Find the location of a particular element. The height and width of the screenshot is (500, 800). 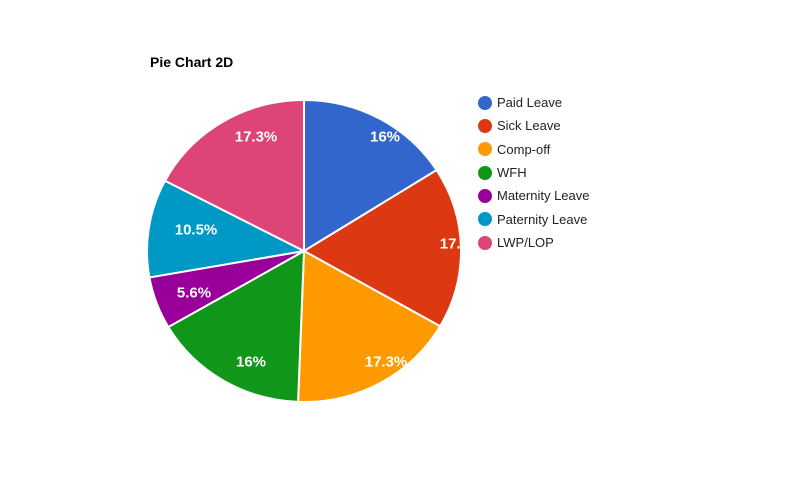

legend-label: Paternity Leave is located at coordinates (542, 219).